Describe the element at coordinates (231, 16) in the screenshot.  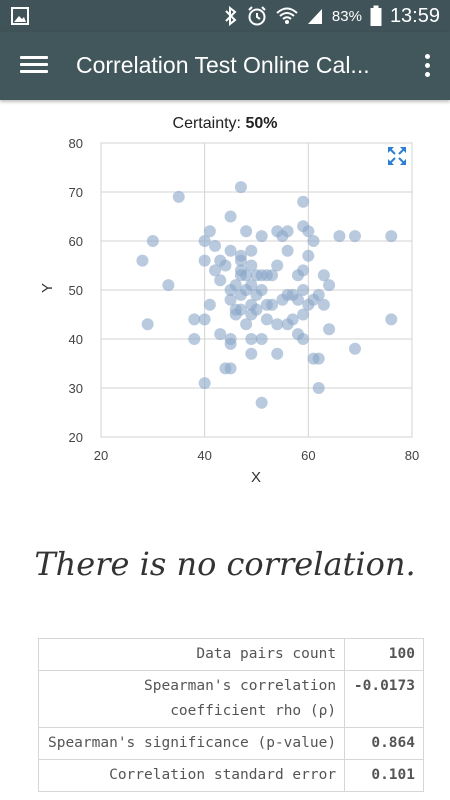
I see `bluetooth-icon` at that location.